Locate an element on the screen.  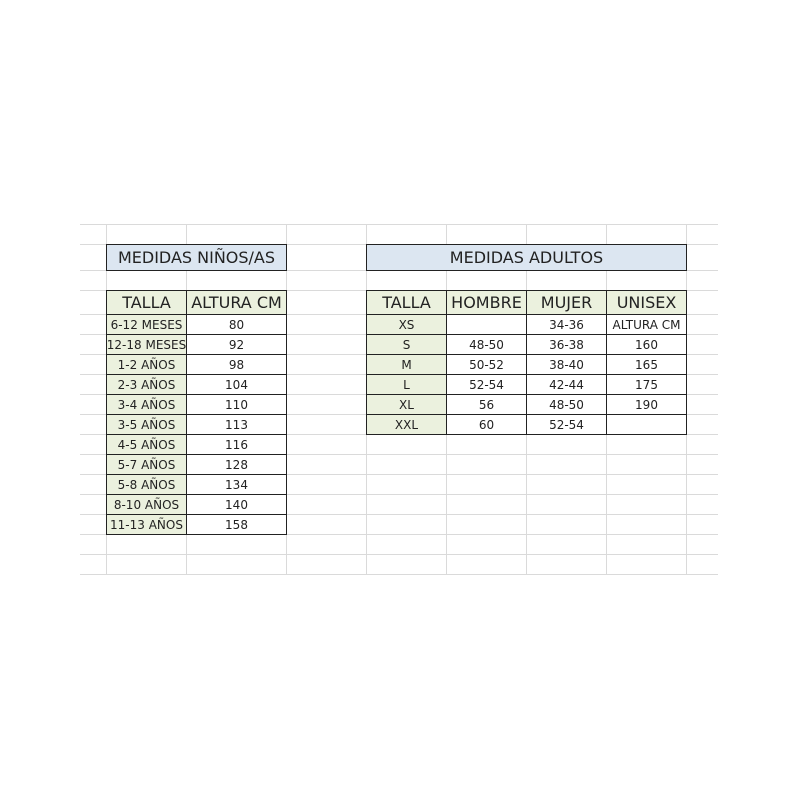
value-cell: ALTURA CM is located at coordinates (646, 324).